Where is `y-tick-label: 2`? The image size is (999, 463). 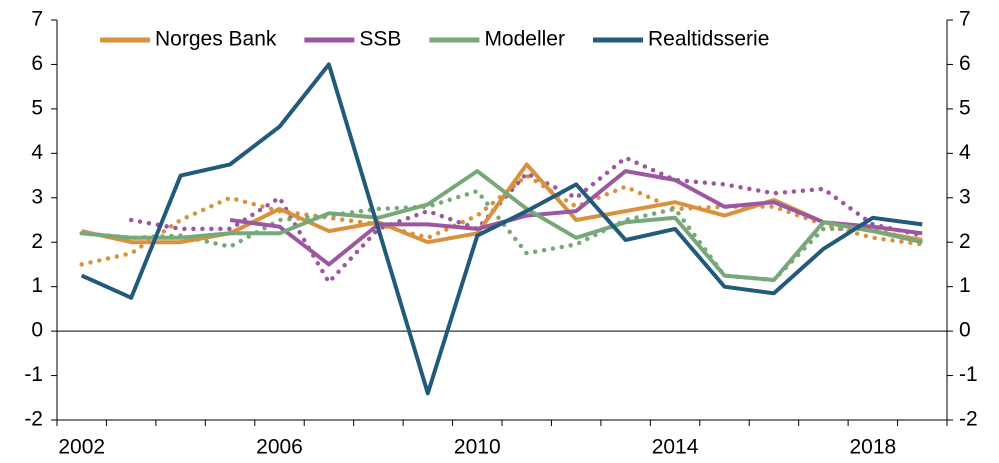
y-tick-label: 2 is located at coordinates (37, 241).